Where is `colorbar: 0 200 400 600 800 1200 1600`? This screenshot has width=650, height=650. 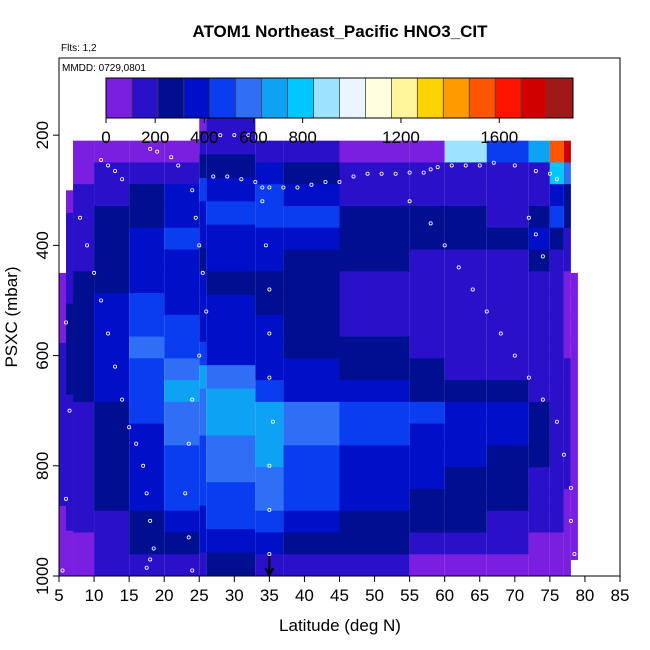
colorbar: 0 200 400 600 800 1200 1600 is located at coordinates (337, 112).